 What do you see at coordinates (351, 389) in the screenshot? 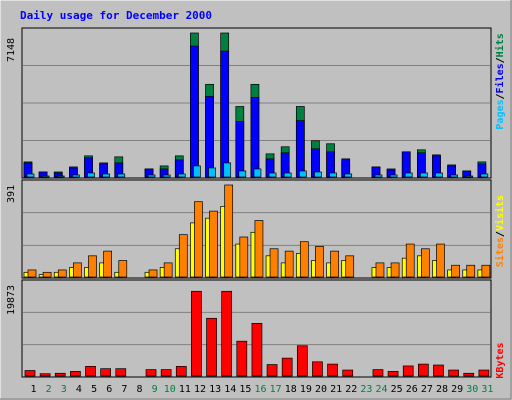
I see `x-tick-label: 22` at bounding box center [351, 389].